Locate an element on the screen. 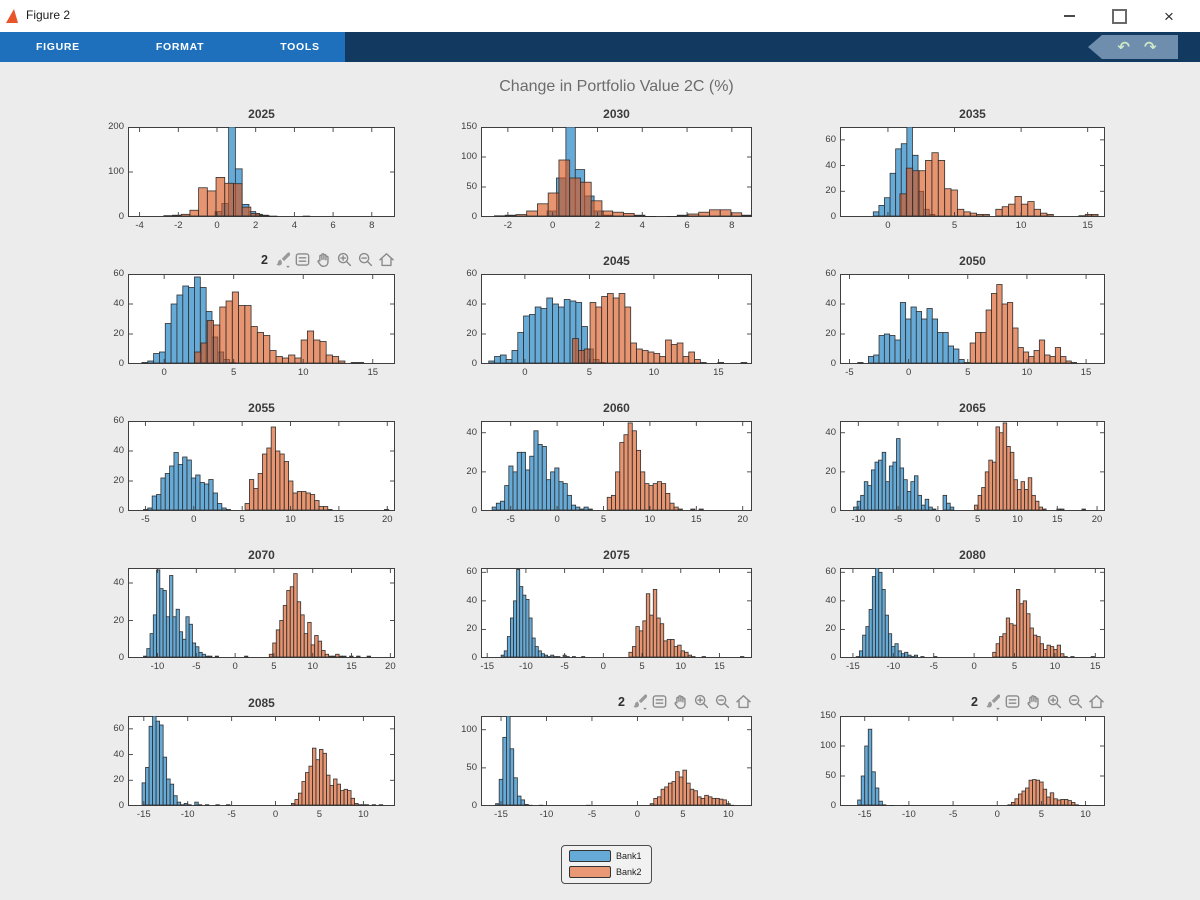 The image size is (1200, 900). x-tick-label: -10 is located at coordinates (909, 814).